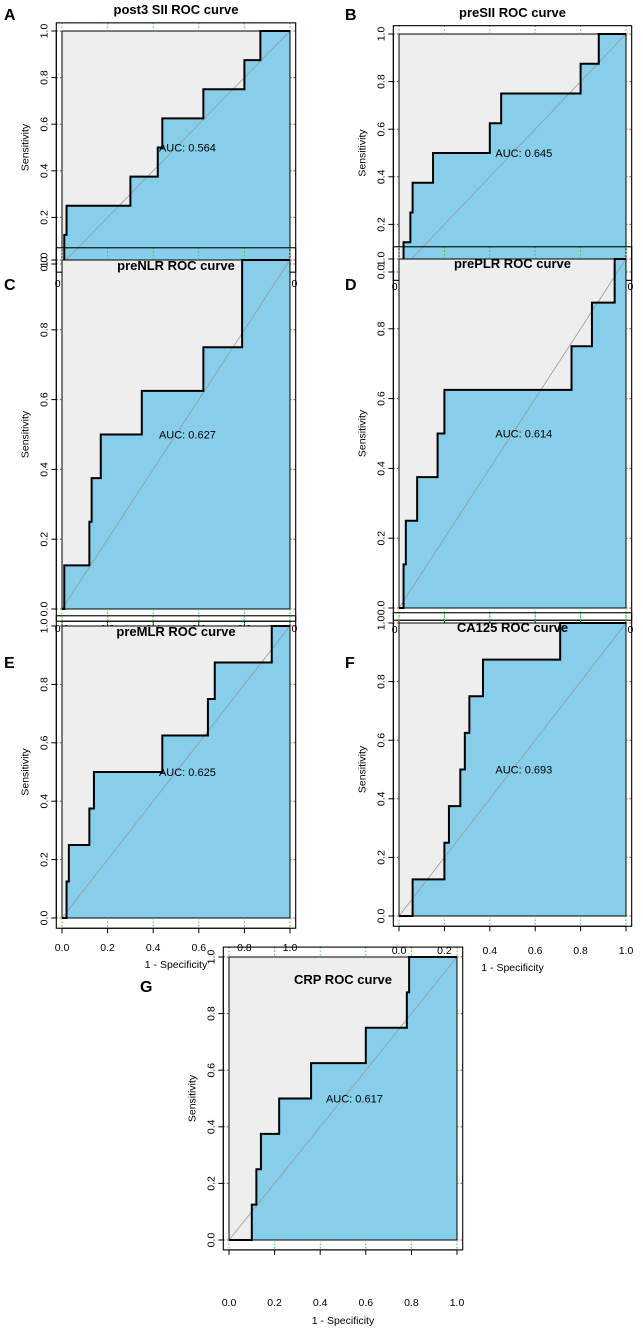  Describe the element at coordinates (523, 154) in the screenshot. I see `auc-label: AUC: 0.645` at that location.